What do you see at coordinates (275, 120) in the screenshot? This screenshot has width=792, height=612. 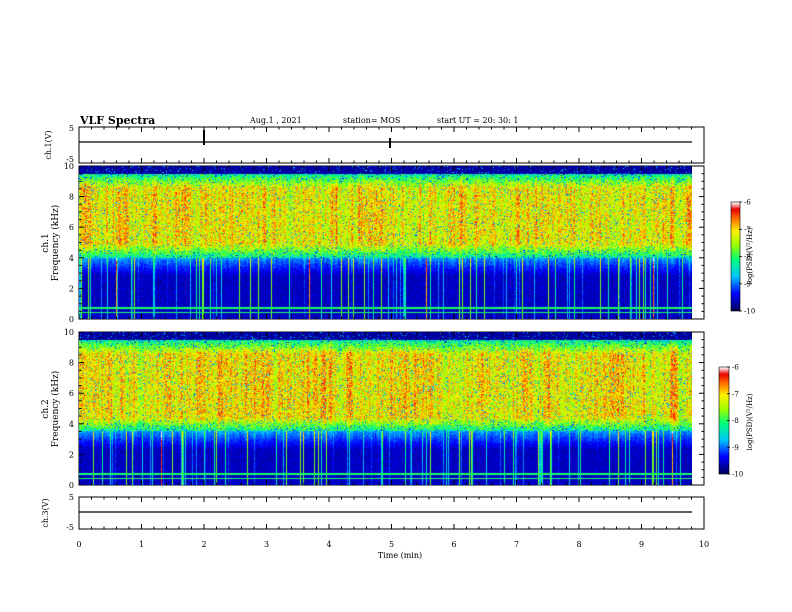 I see `date-label: Aug.1 , 2021` at bounding box center [275, 120].